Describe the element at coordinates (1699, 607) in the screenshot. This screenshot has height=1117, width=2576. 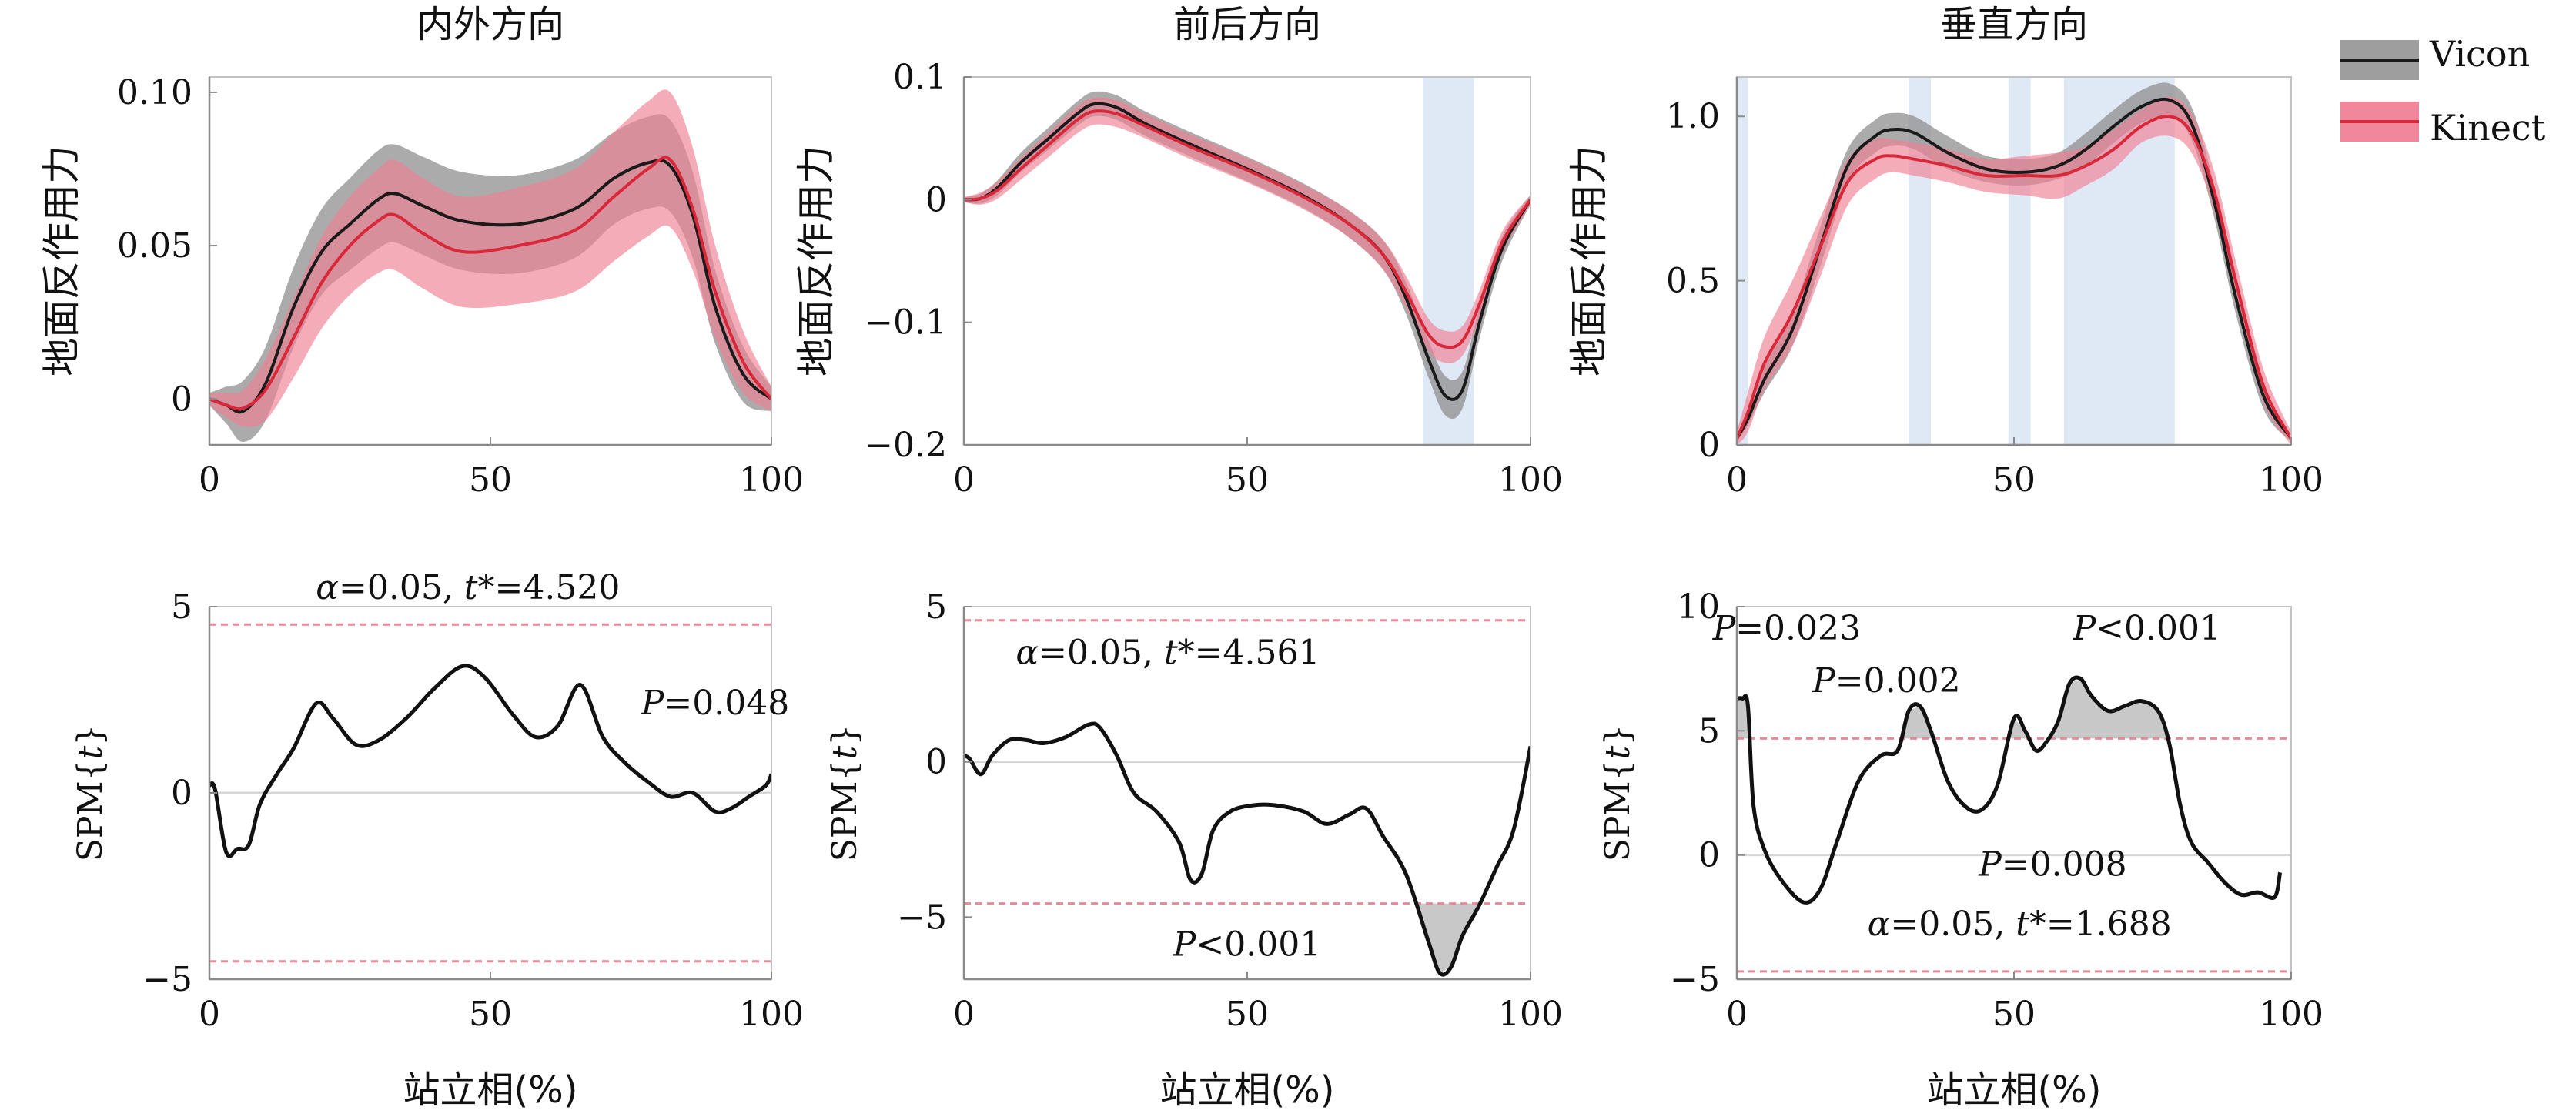
I see `y-tick-label: 10` at that location.